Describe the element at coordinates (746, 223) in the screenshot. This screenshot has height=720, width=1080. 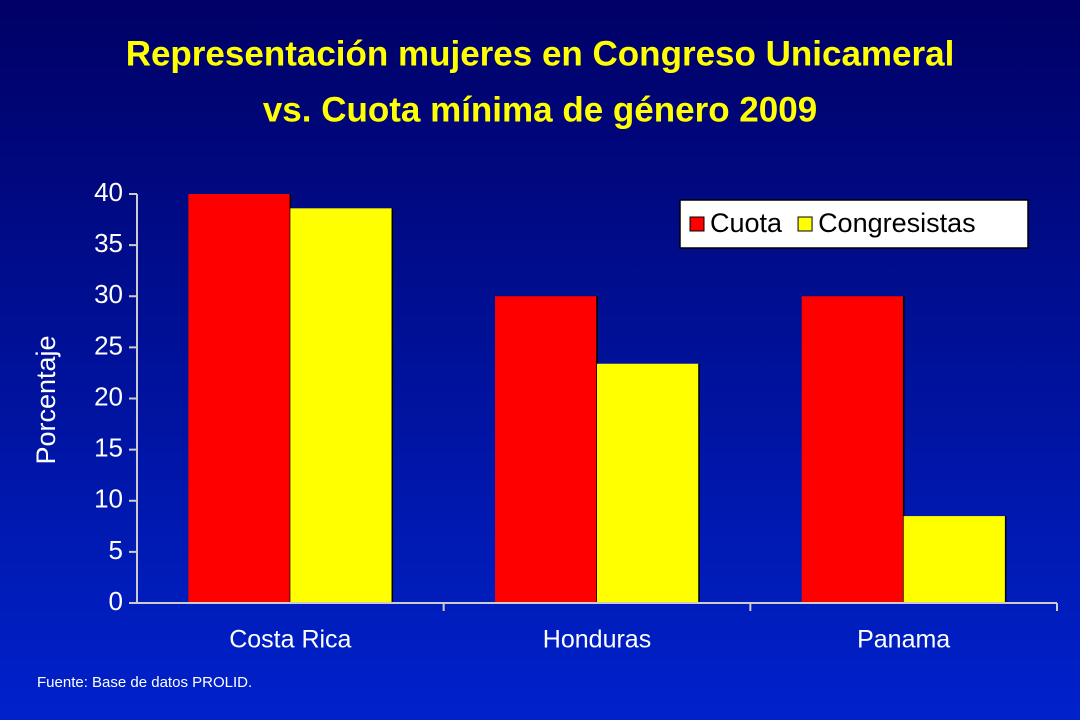
I see `legend-label: Cuota` at that location.